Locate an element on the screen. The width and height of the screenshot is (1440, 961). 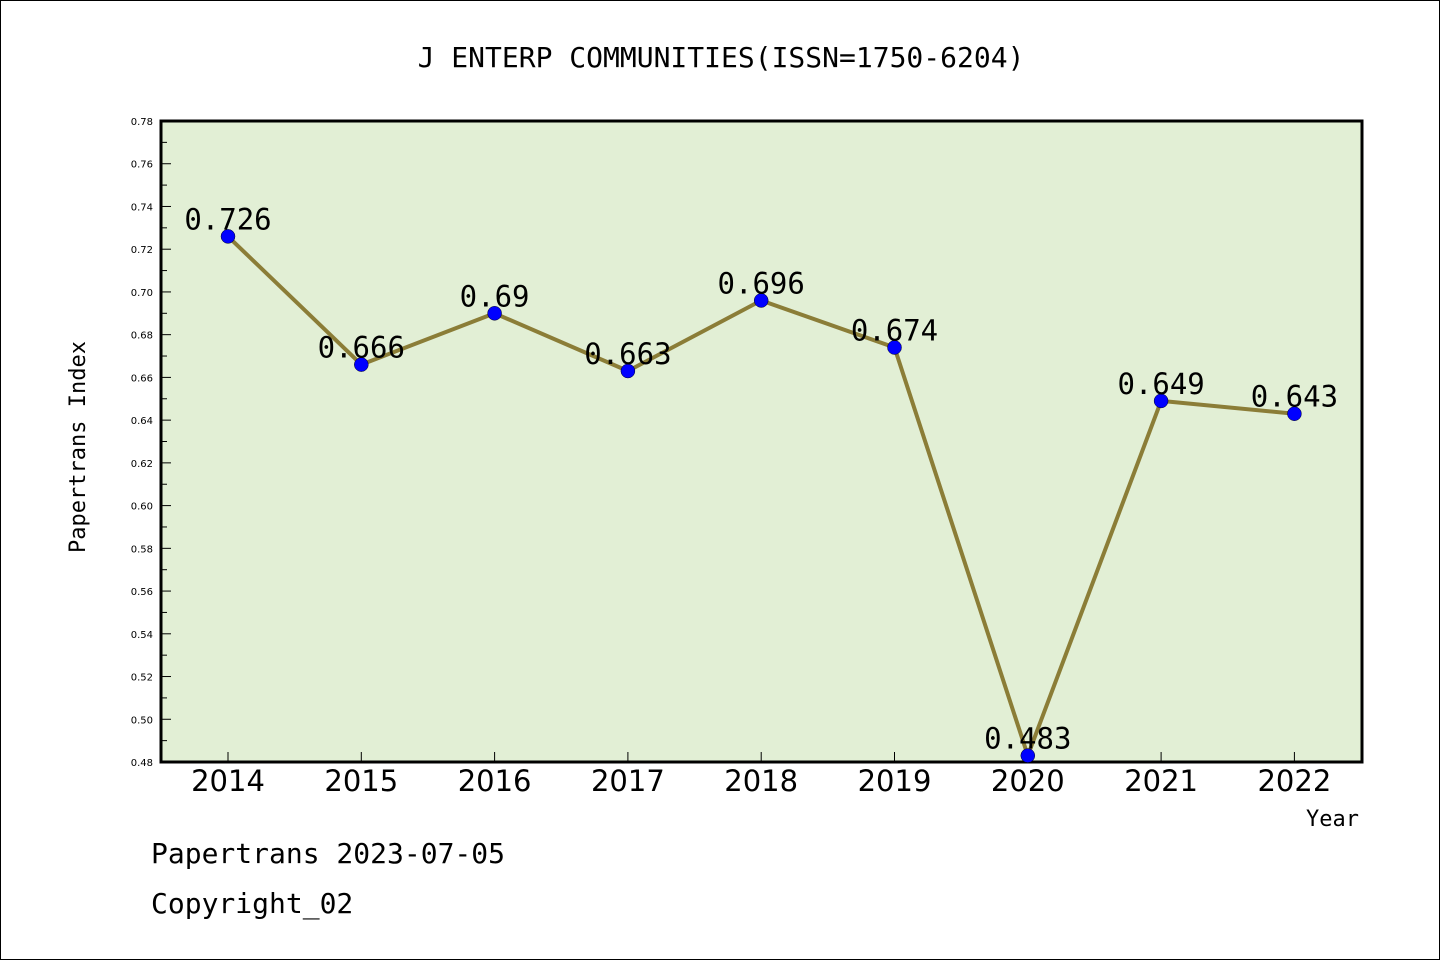
data-label: 0.483 is located at coordinates (1027, 739).